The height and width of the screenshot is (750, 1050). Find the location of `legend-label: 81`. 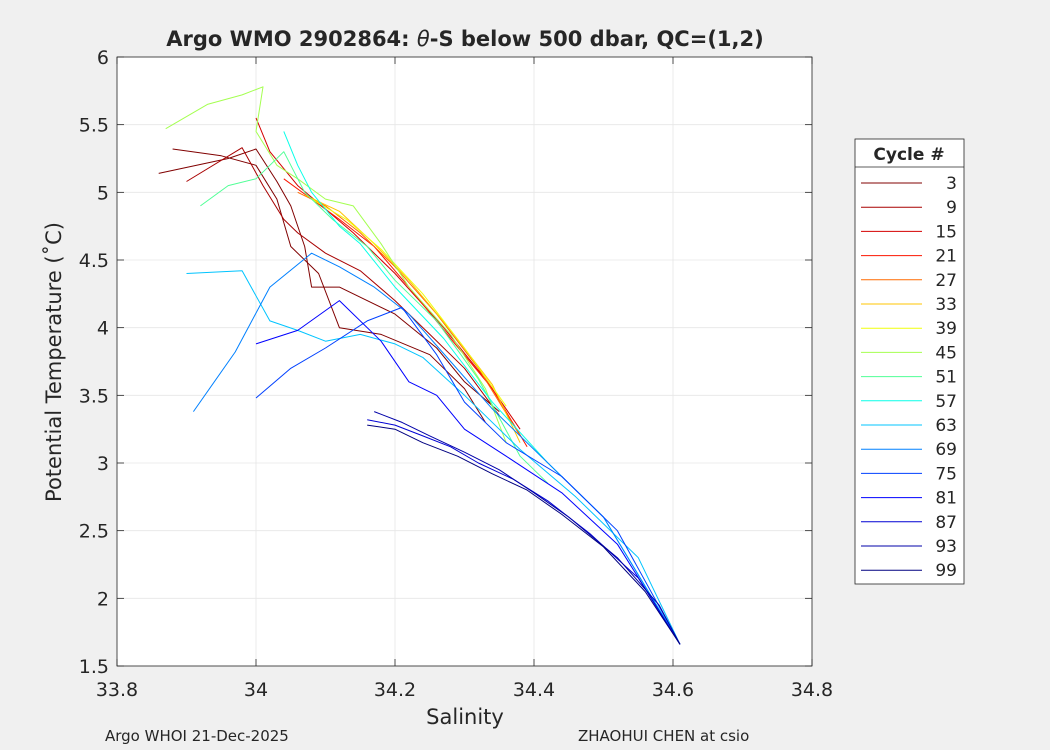

legend-label: 81 is located at coordinates (946, 499).